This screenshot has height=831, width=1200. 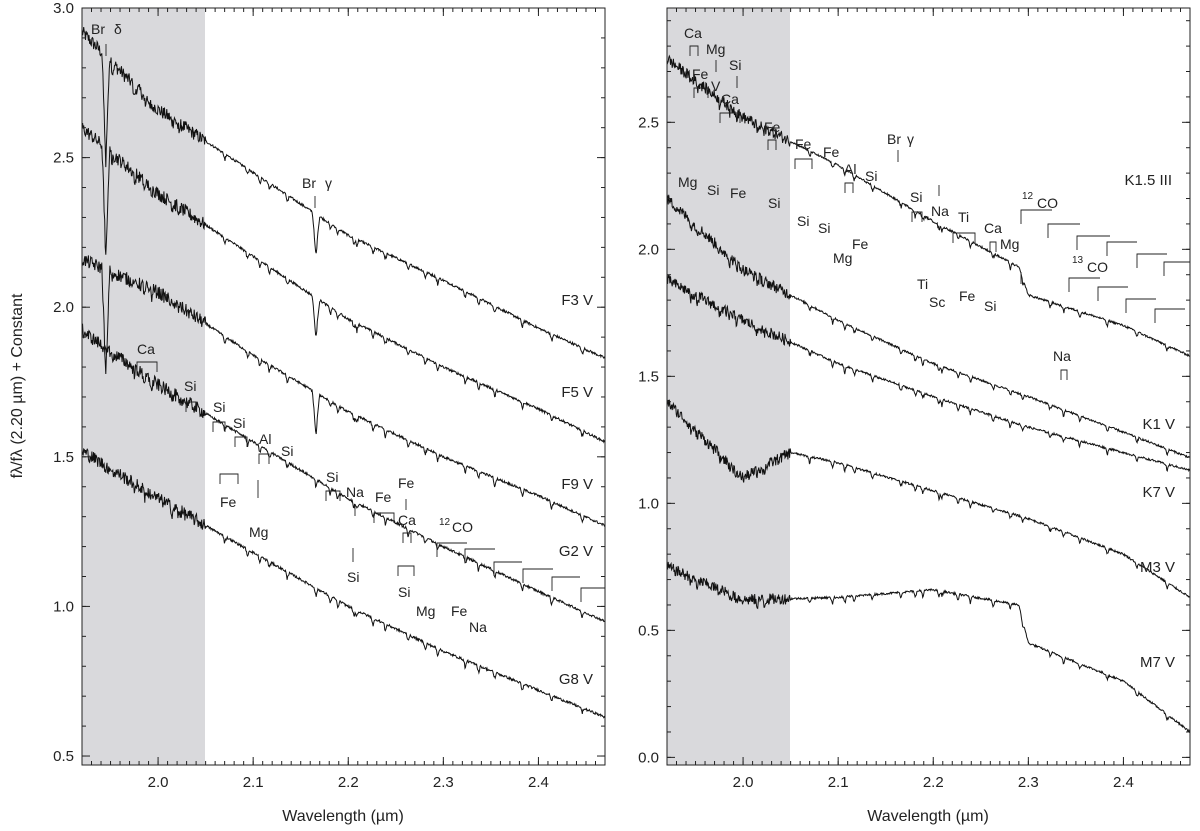 What do you see at coordinates (1078, 260) in the screenshot?
I see `line-label: 13` at bounding box center [1078, 260].